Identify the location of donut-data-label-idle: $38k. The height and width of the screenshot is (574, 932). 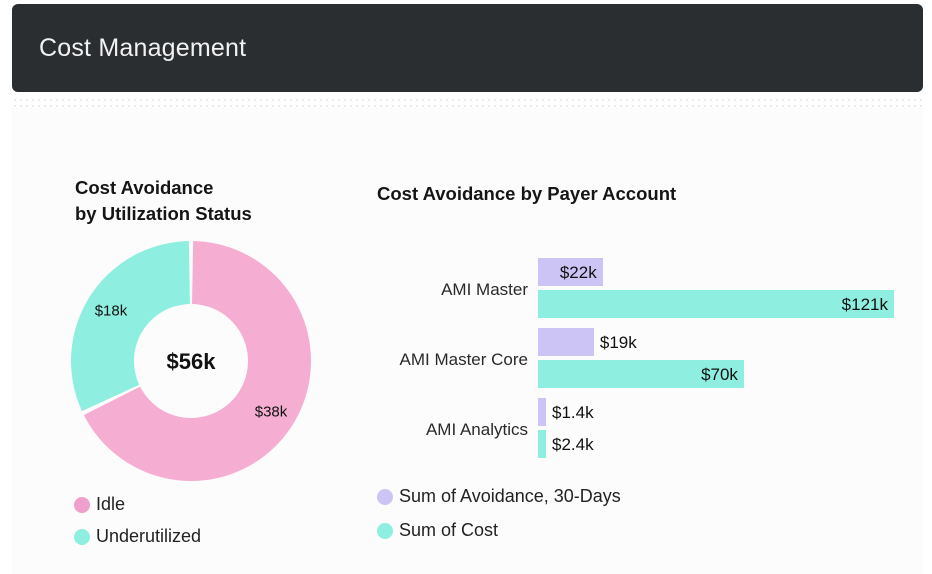
(271, 411).